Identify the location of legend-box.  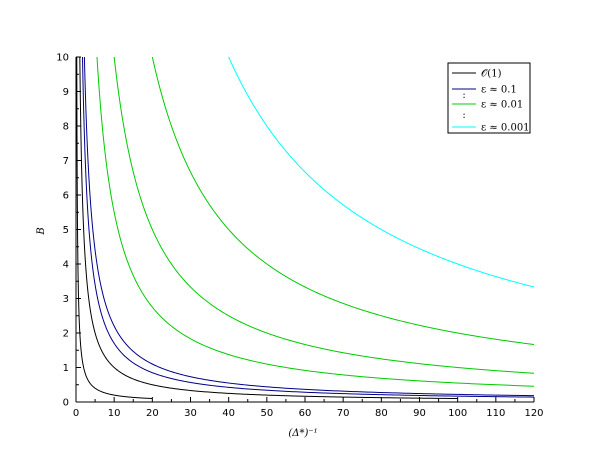
(489, 98).